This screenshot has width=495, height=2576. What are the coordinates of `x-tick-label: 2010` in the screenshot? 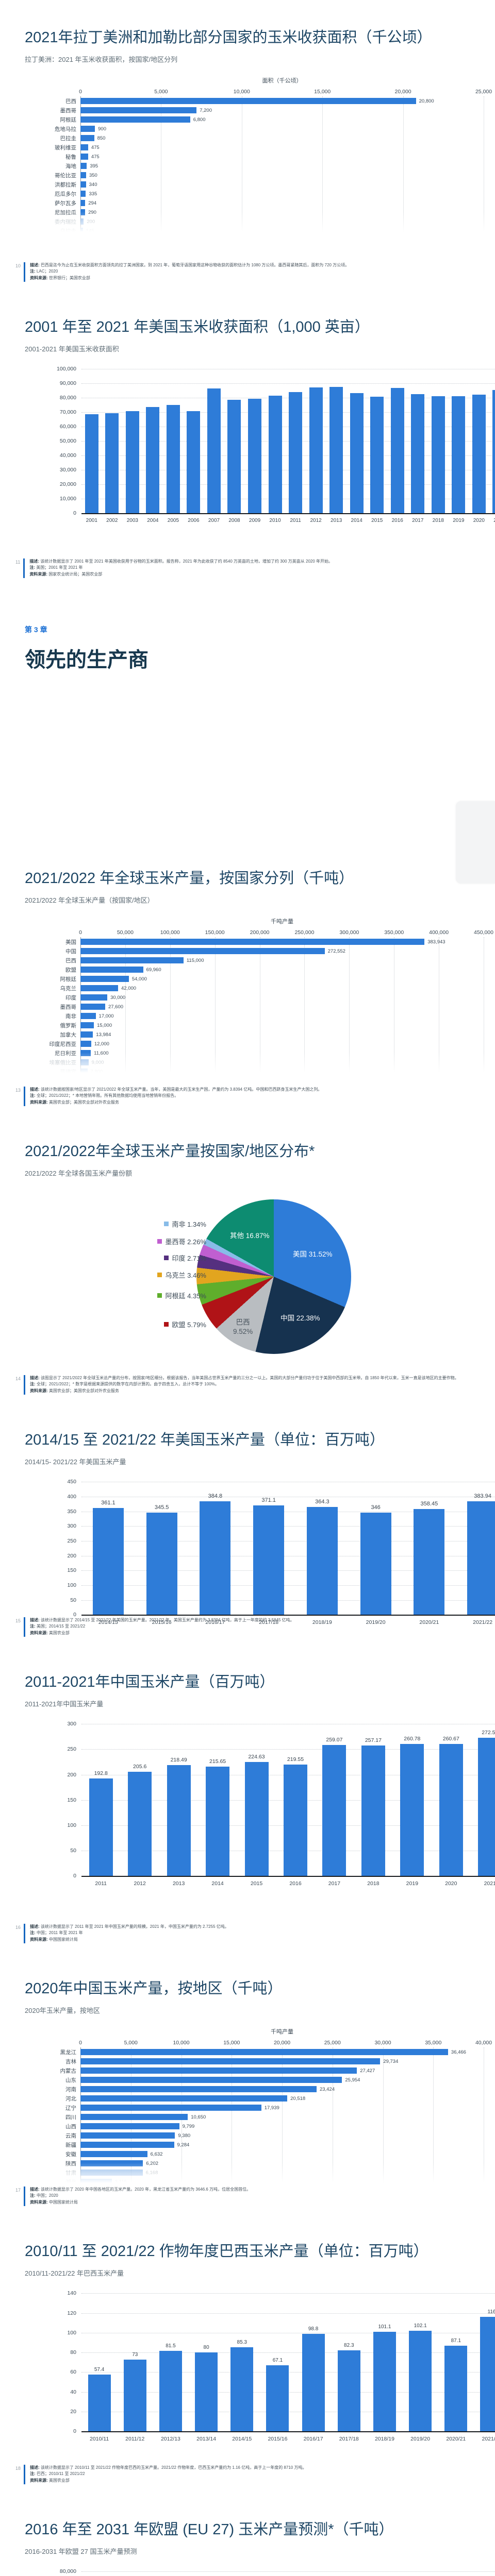 It's located at (275, 521).